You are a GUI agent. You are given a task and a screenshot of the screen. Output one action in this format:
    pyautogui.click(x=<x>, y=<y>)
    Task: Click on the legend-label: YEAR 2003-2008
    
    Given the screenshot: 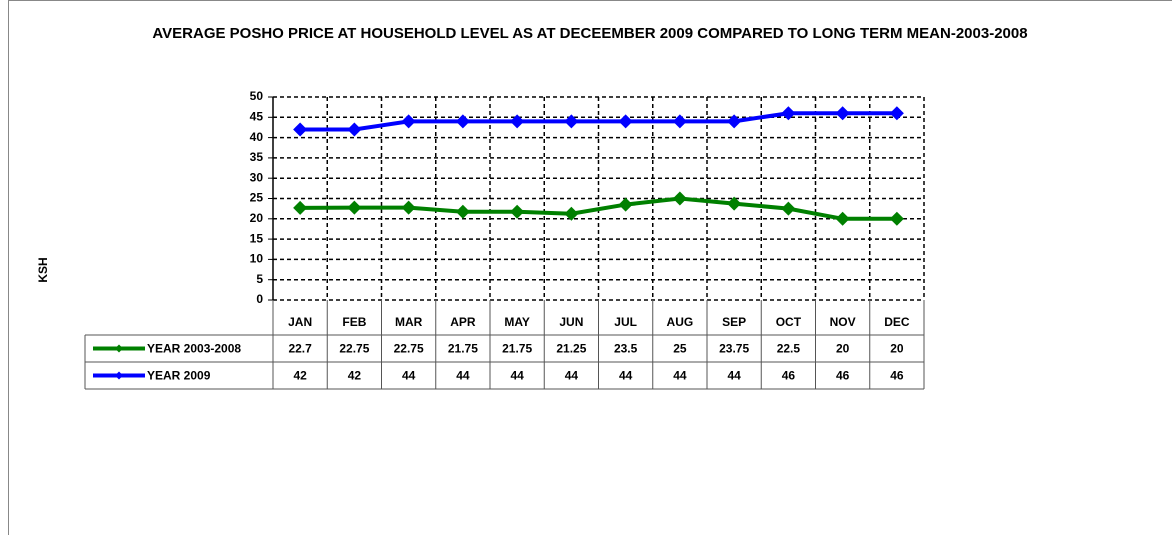 What is the action you would take?
    pyautogui.click(x=194, y=349)
    